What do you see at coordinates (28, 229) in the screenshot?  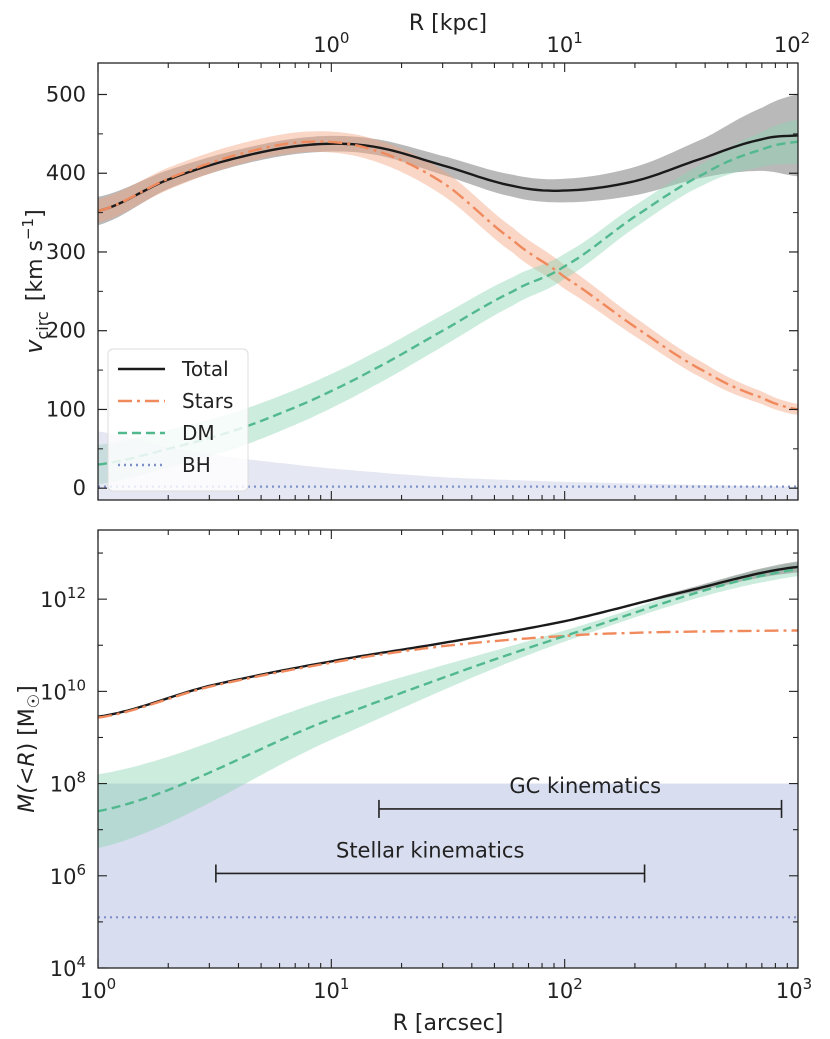 I see `top-y-label-exp: −1` at bounding box center [28, 229].